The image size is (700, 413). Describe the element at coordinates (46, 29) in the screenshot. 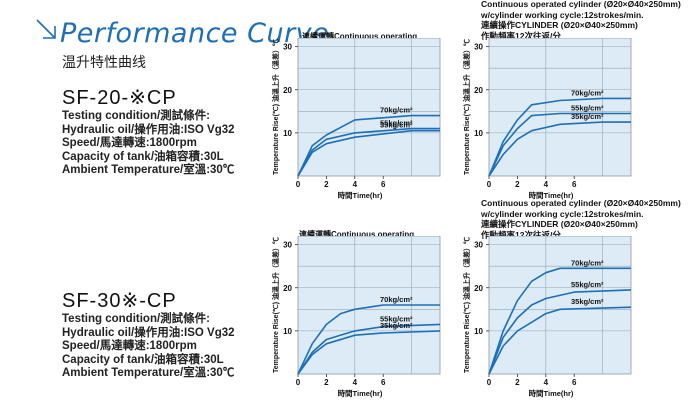

I see `arrow-icon` at that location.